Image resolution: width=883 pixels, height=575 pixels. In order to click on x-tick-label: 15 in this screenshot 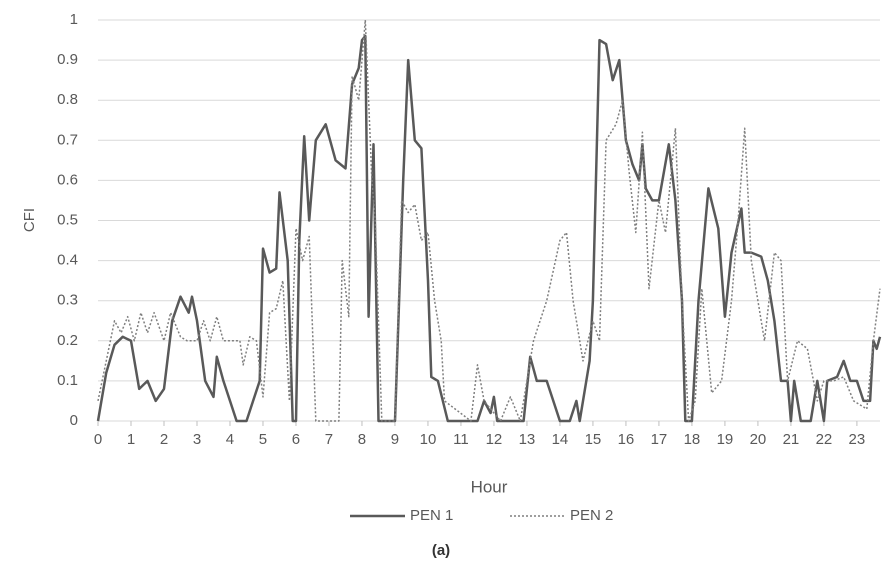, I will do `click(593, 439)`.